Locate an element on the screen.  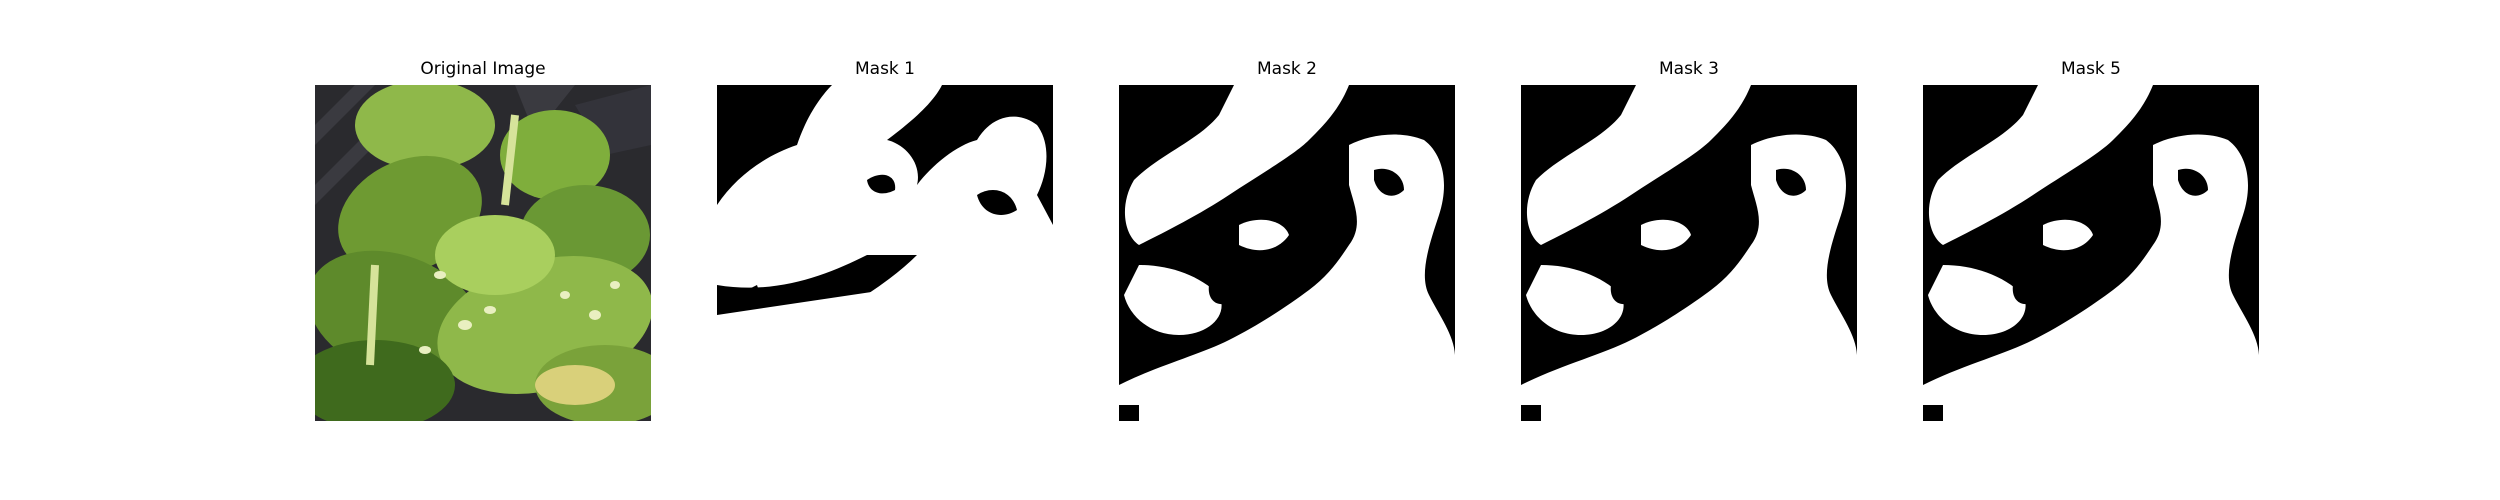
panel-title: Mask 2 is located at coordinates (1286, 69).